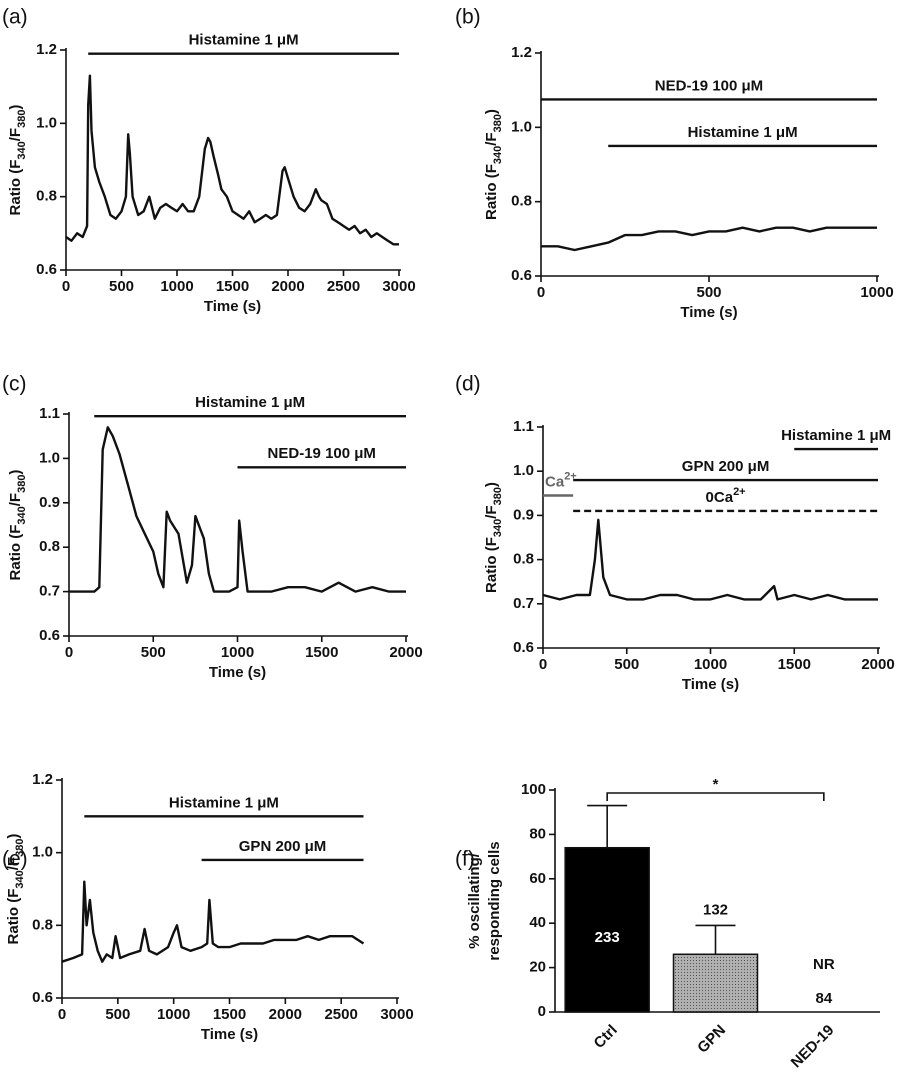 Image resolution: width=900 pixels, height=1085 pixels. I want to click on treatment-label: Ca2+, so click(561, 480).